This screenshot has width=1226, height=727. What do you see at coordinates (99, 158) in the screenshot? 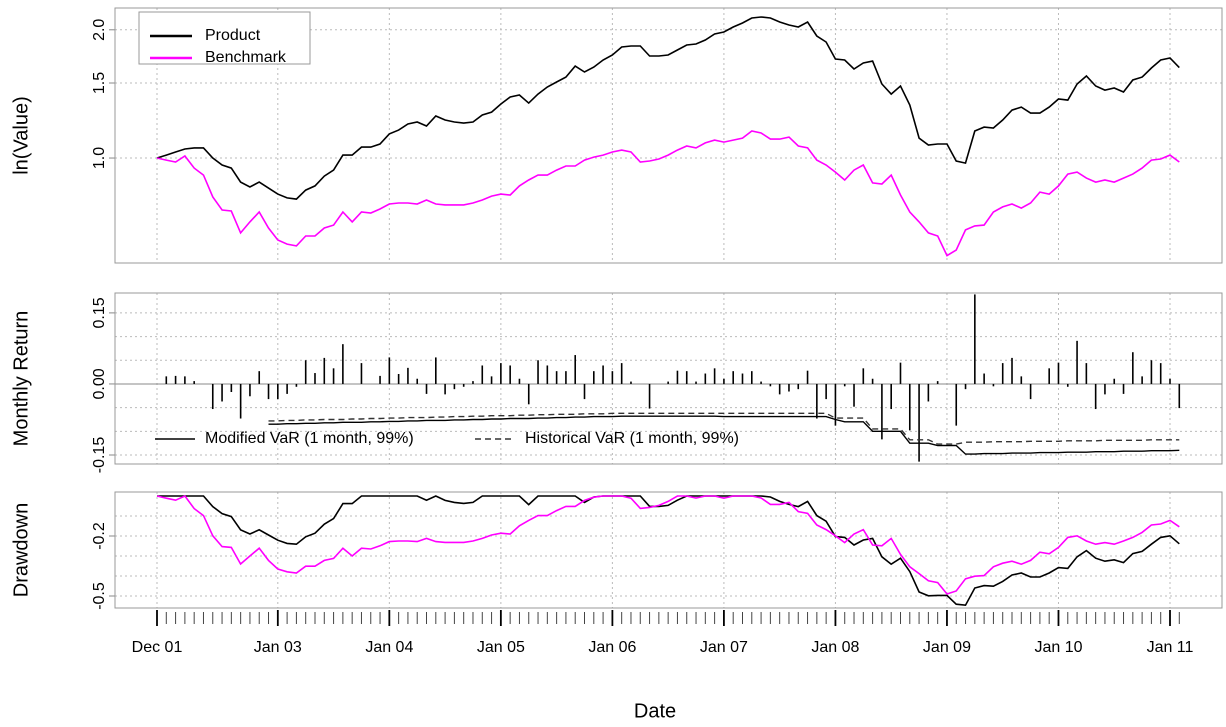
I see `y-tick-label: 1.0` at bounding box center [99, 158].